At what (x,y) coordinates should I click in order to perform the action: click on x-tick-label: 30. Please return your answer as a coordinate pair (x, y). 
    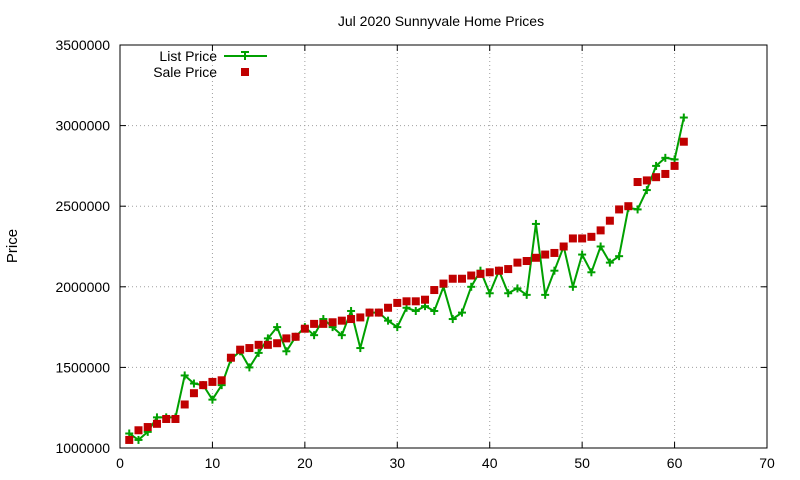
    Looking at the image, I should click on (397, 463).